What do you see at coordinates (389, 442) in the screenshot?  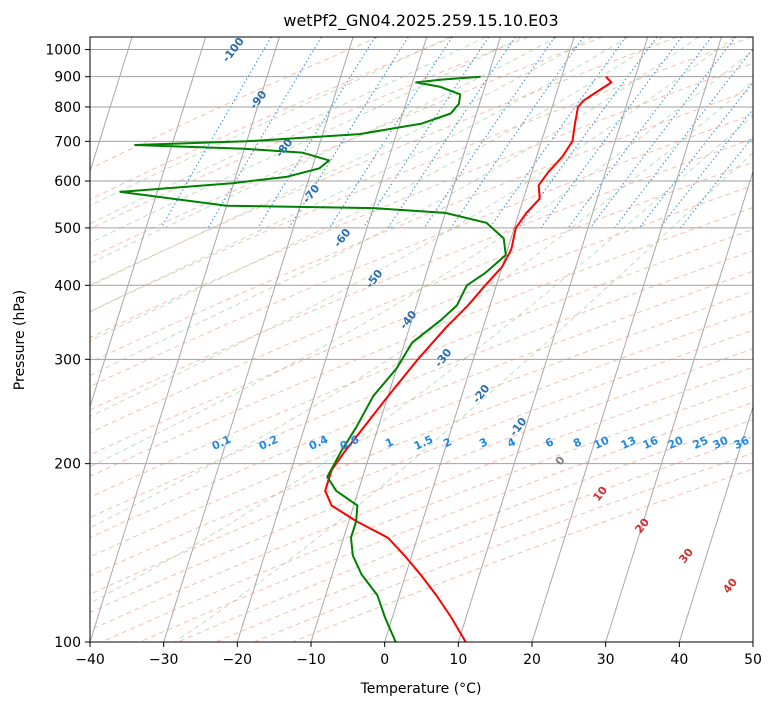 I see `mixing-ratio-label: 1` at bounding box center [389, 442].